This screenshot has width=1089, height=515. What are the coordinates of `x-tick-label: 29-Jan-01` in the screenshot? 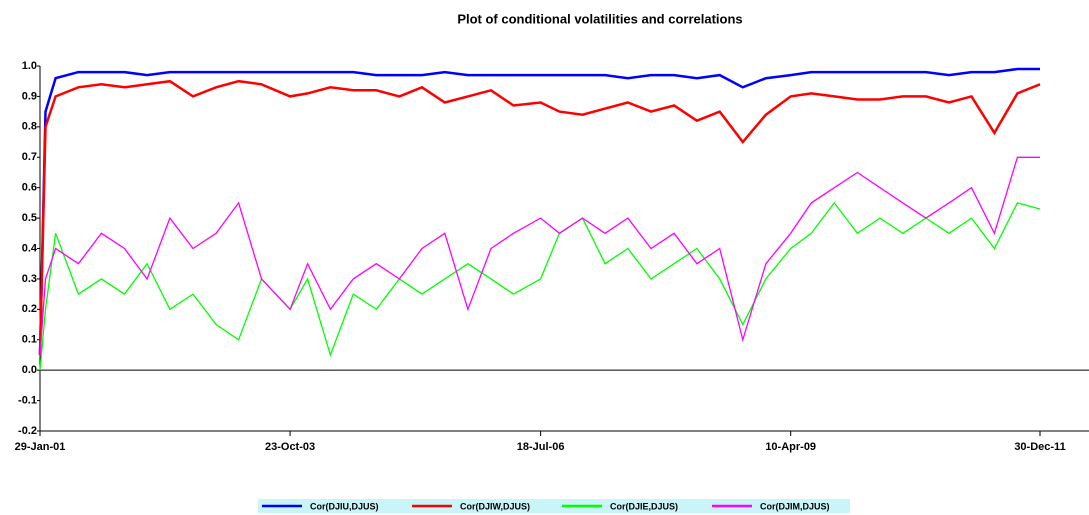 It's located at (40, 447).